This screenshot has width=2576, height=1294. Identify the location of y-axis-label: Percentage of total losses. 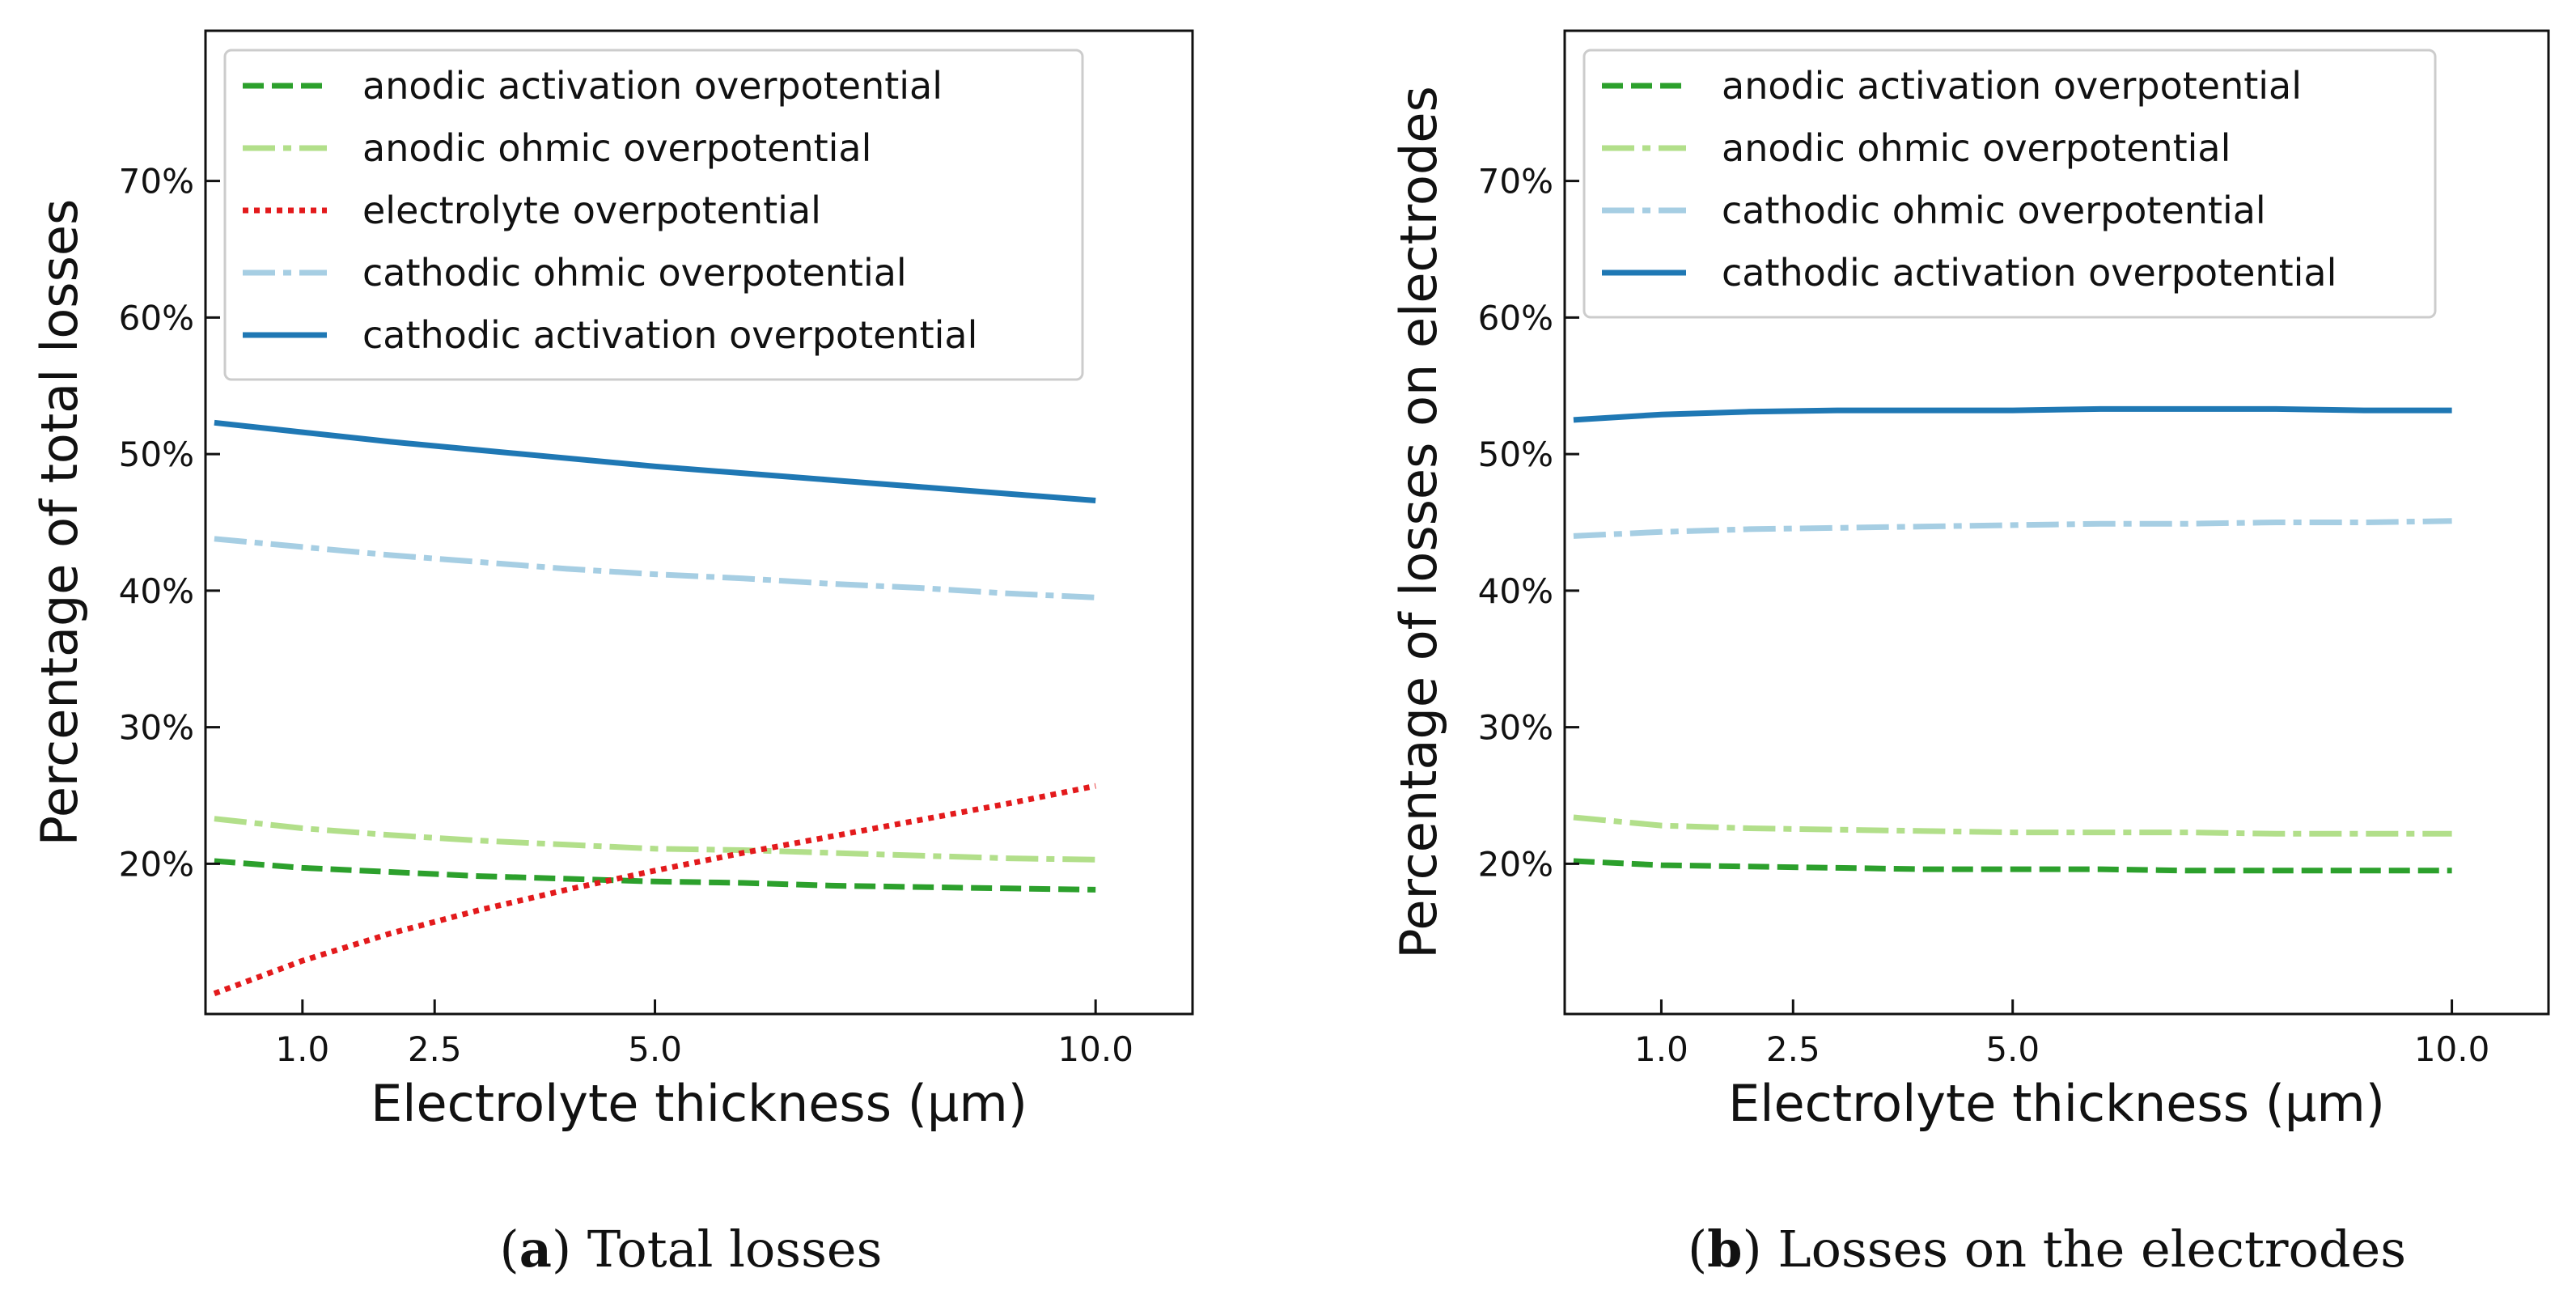
(59, 522).